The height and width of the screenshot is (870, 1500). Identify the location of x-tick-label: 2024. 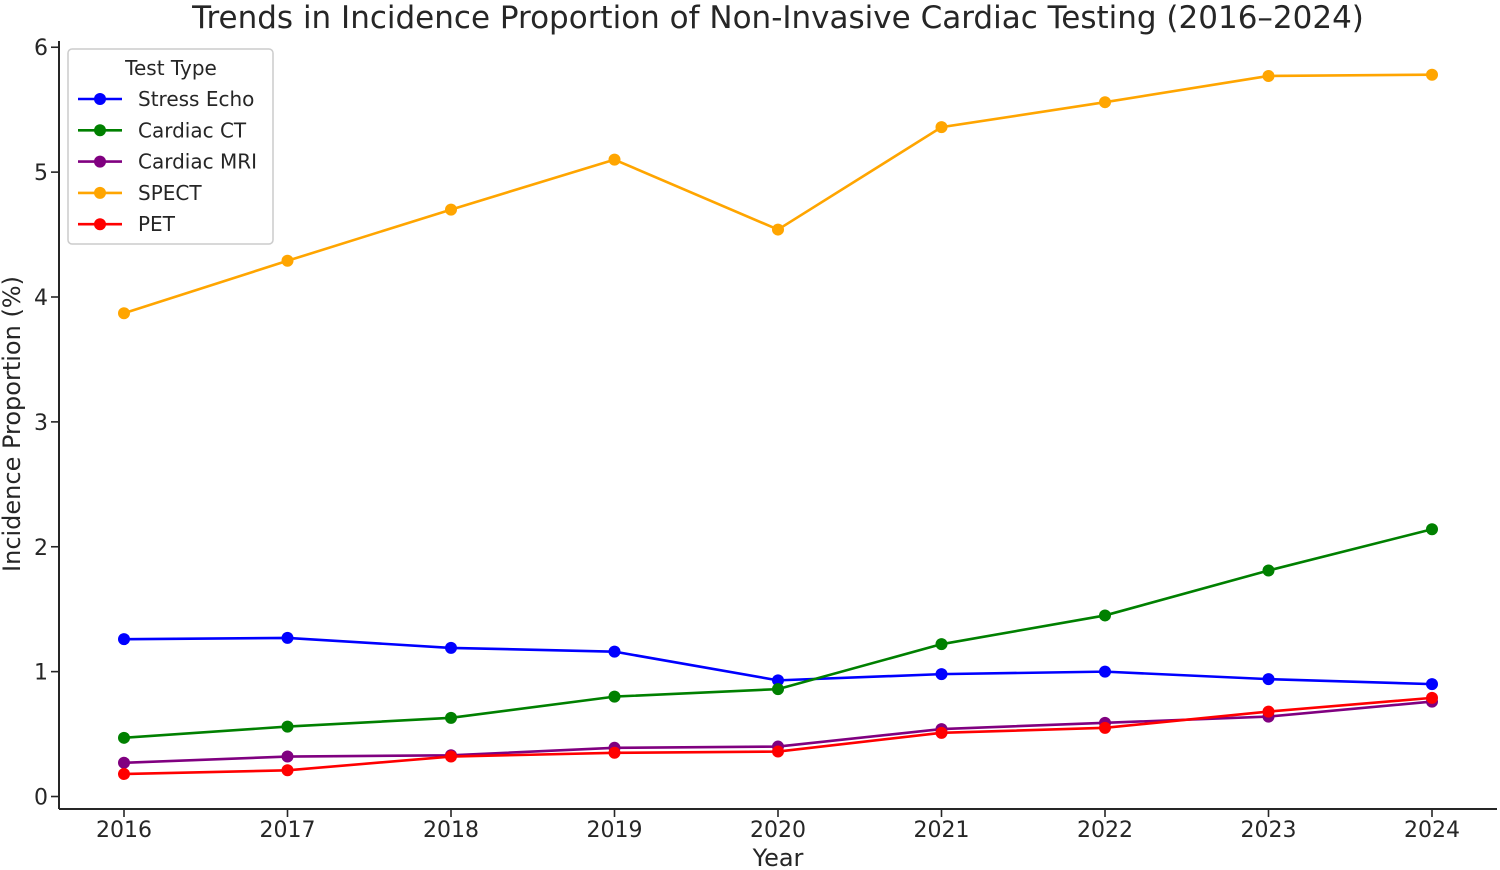
(1432, 830).